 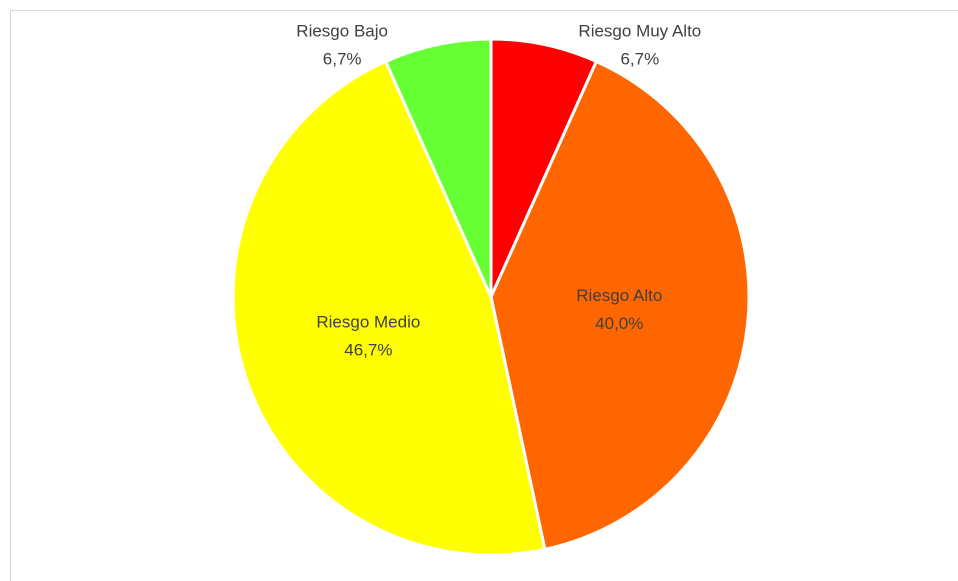 I want to click on category-label: Riesgo Bajo, so click(x=342, y=30).